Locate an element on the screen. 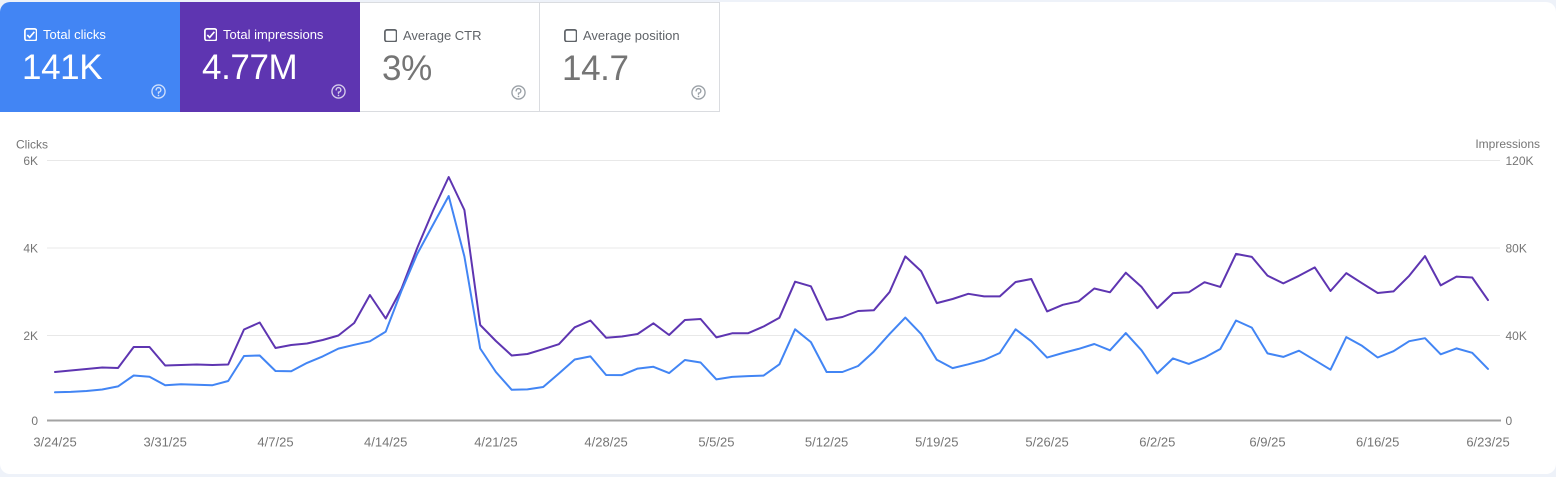 This screenshot has width=1556, height=477. svg-text: 3/31/25 is located at coordinates (165, 442).